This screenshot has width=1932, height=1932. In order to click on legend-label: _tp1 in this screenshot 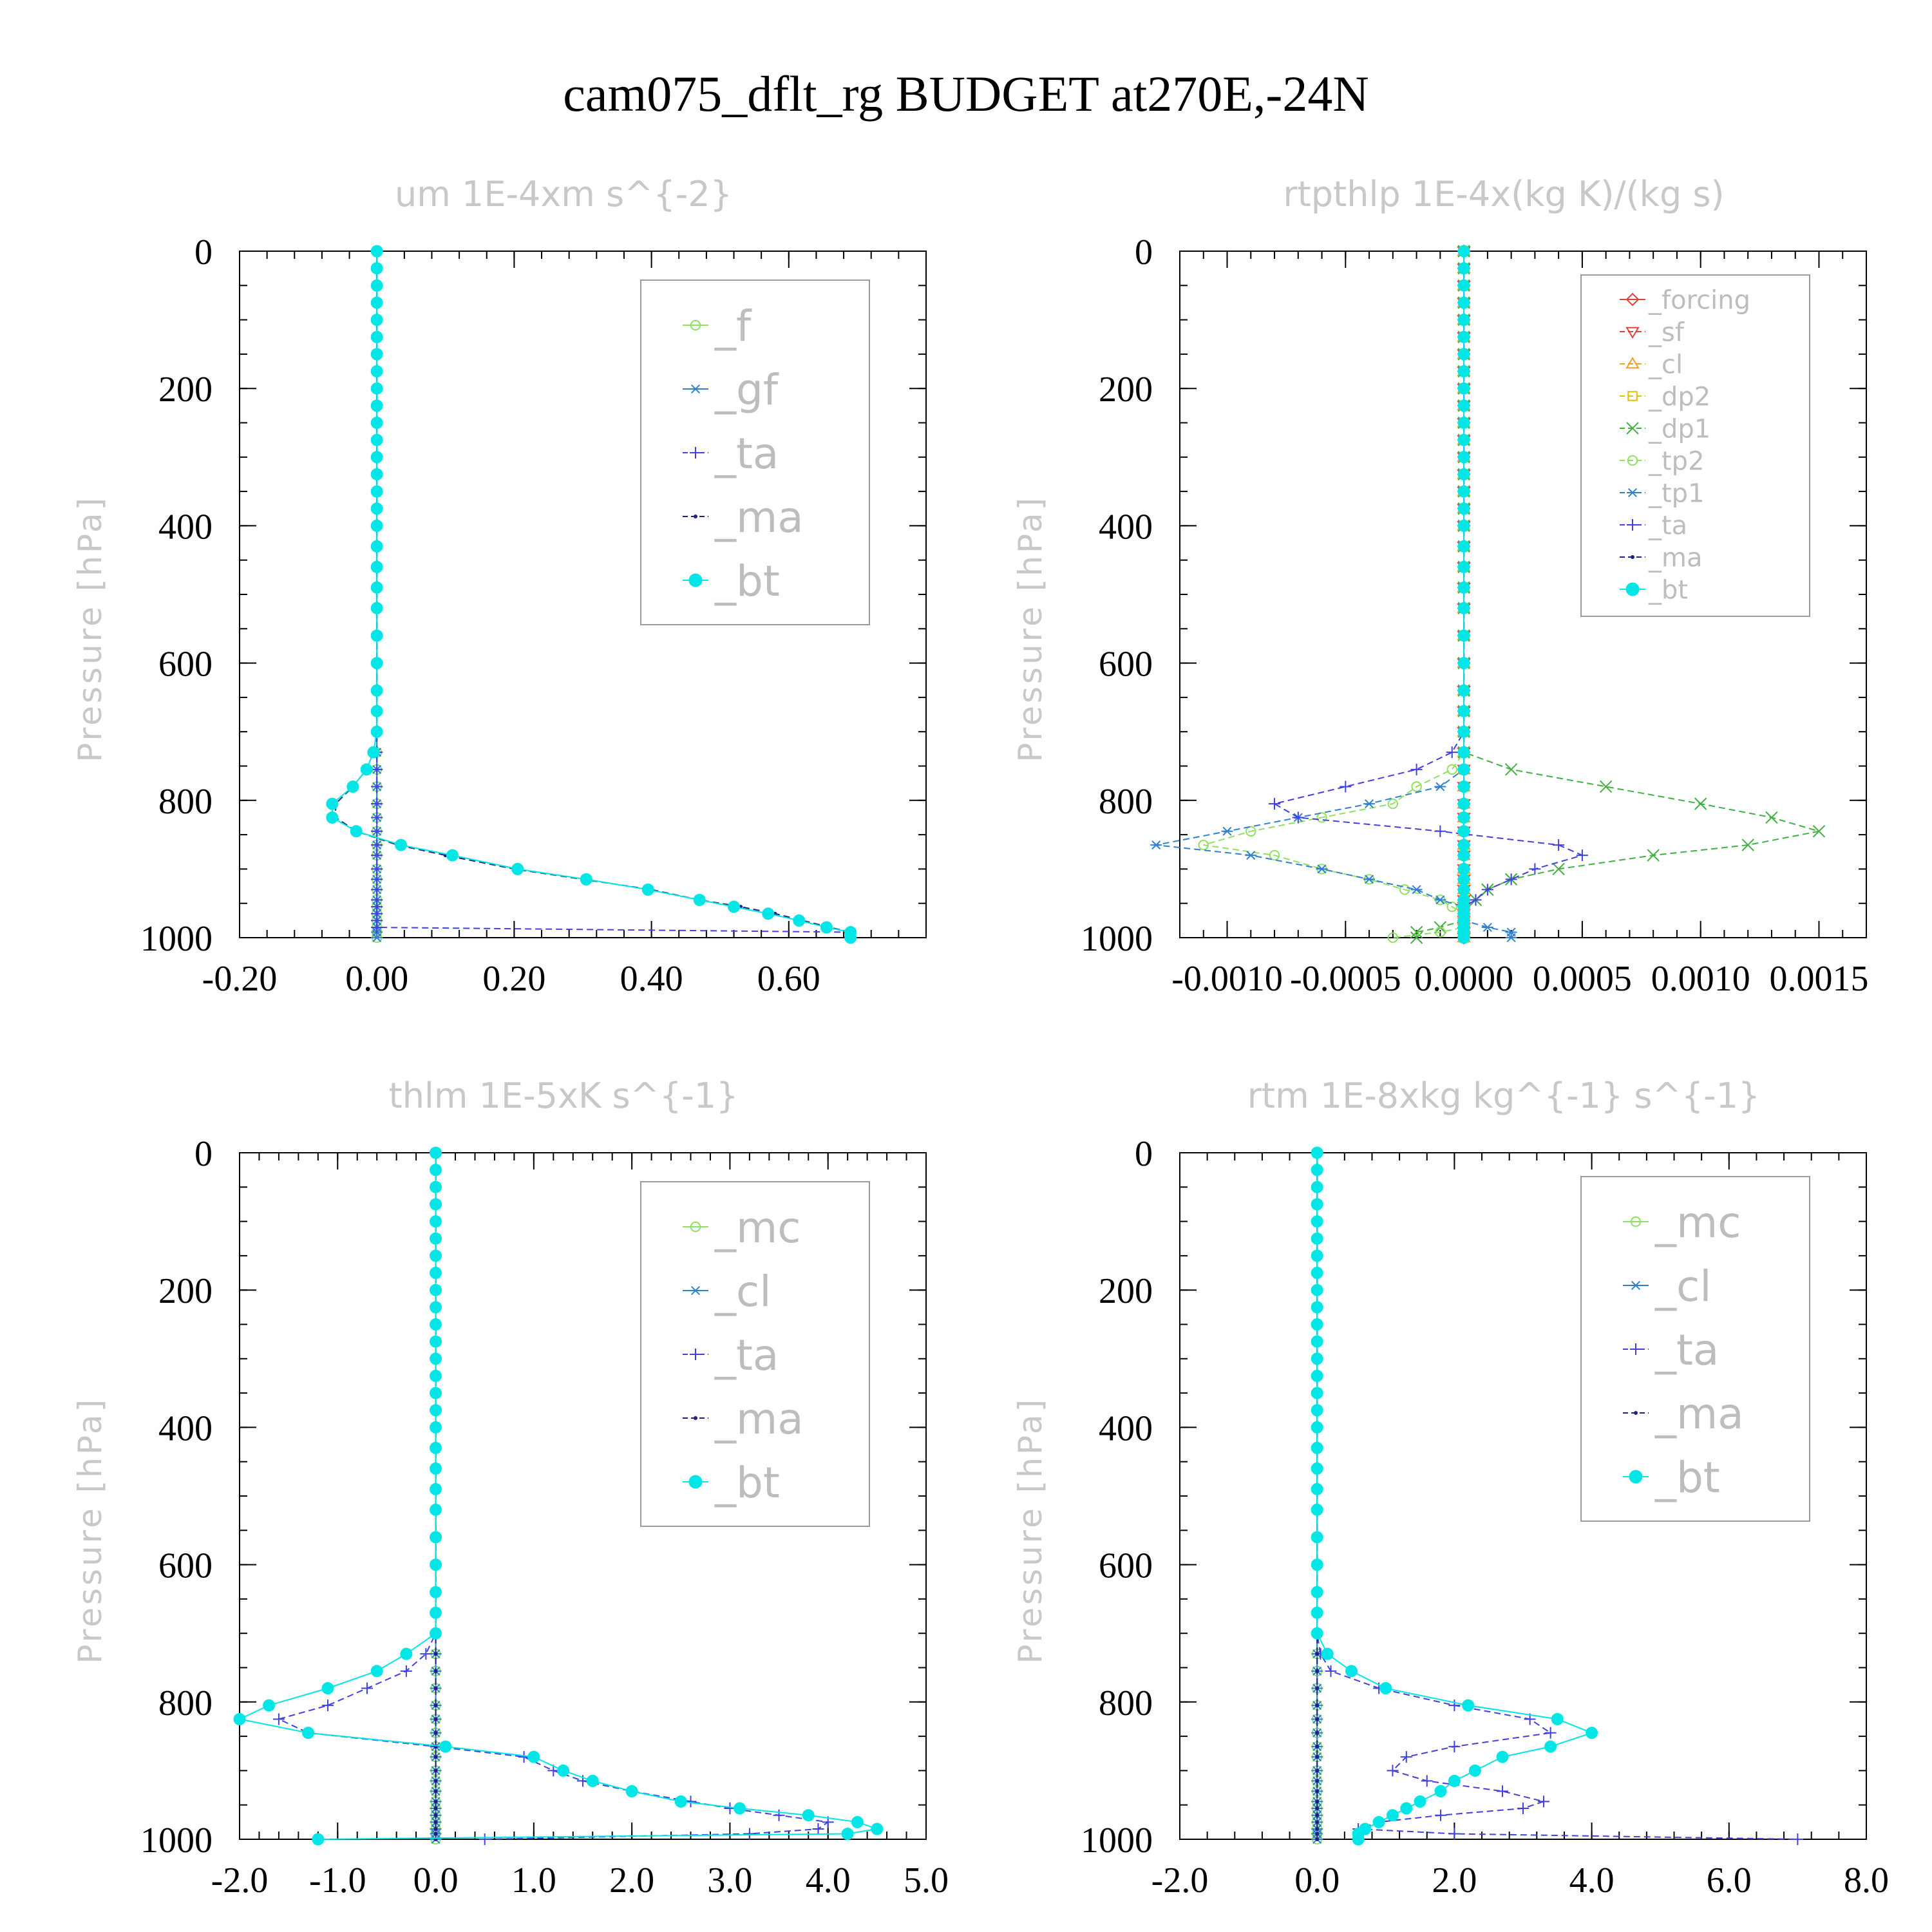, I will do `click(1676, 493)`.